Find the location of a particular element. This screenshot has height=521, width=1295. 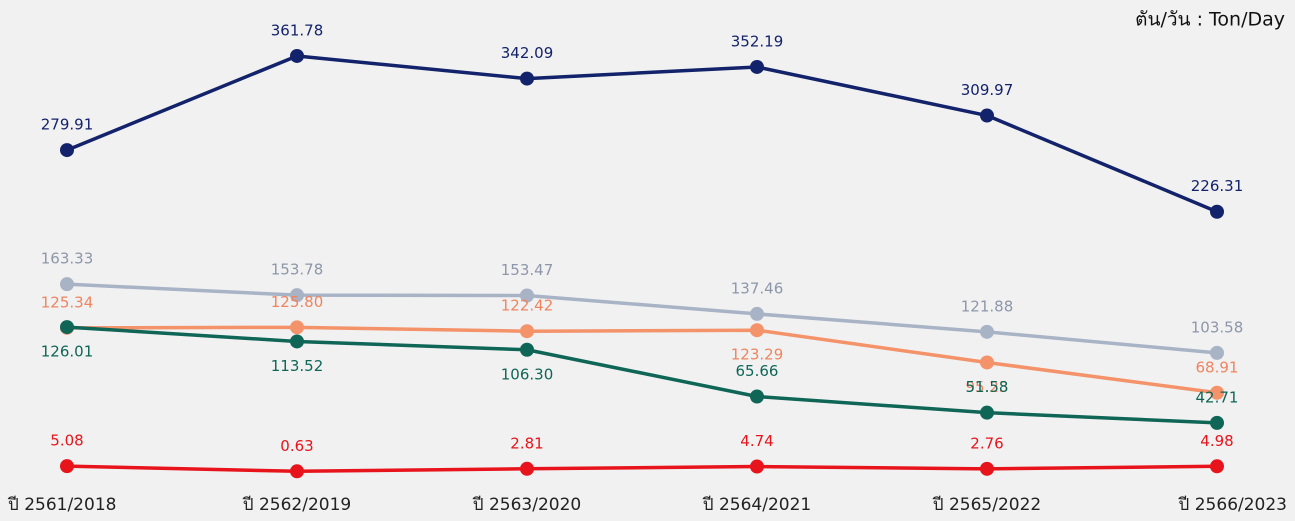

data-label: 2.76 is located at coordinates (986, 443).